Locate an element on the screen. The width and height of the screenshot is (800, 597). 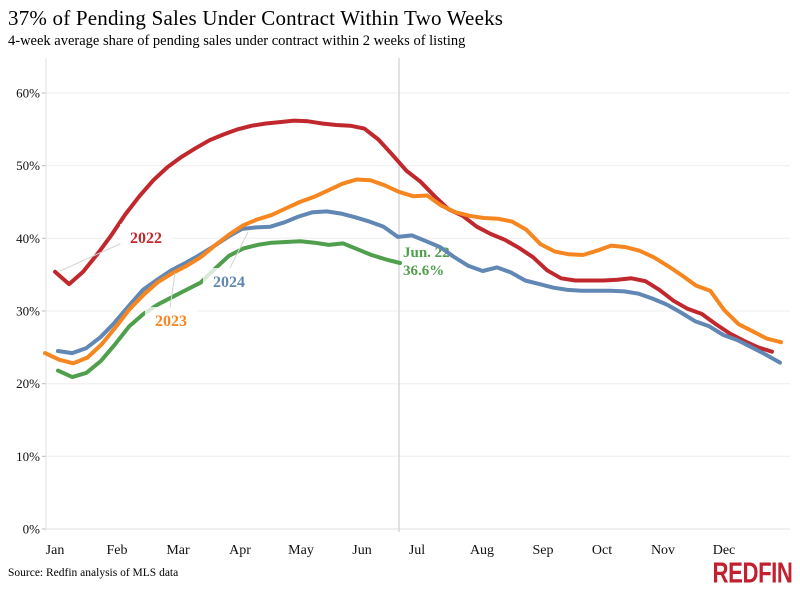
y-tick-label-10: 10% is located at coordinates (28, 456).